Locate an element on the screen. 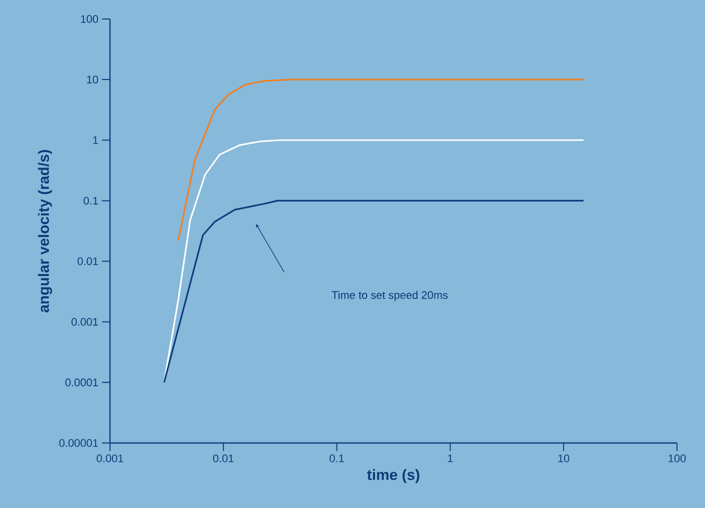 The width and height of the screenshot is (705, 508). y-tick-label: 0.1 is located at coordinates (91, 200).